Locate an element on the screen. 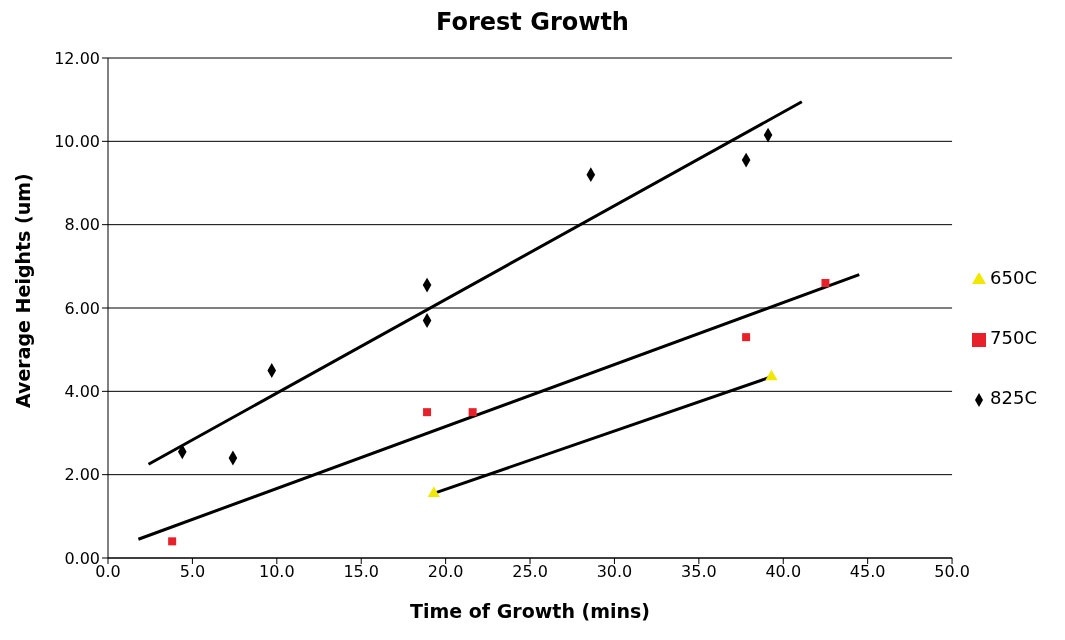  y-tick-label: 6.00 is located at coordinates (82, 308).